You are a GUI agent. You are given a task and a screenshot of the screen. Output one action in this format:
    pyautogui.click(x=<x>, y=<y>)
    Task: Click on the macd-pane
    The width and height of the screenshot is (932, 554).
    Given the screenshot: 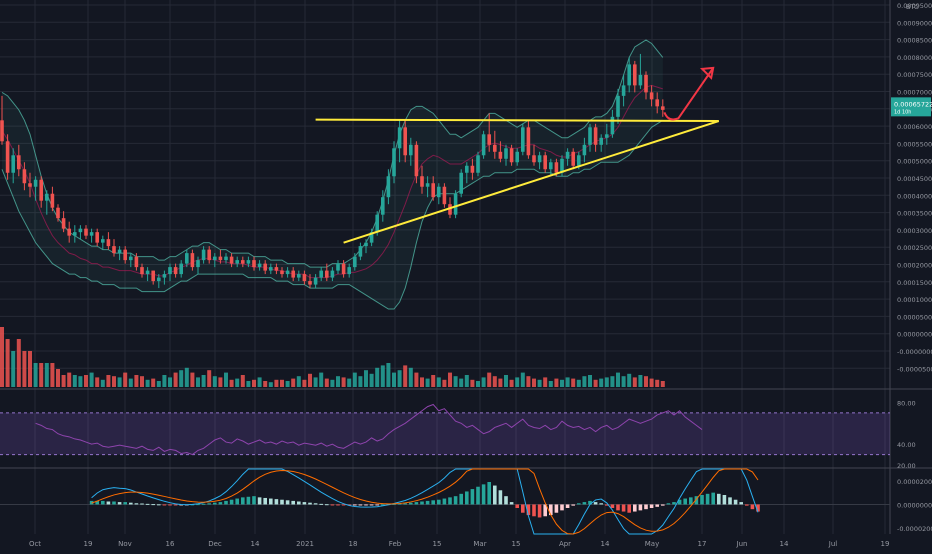 What is the action you would take?
    pyautogui.click(x=445, y=501)
    